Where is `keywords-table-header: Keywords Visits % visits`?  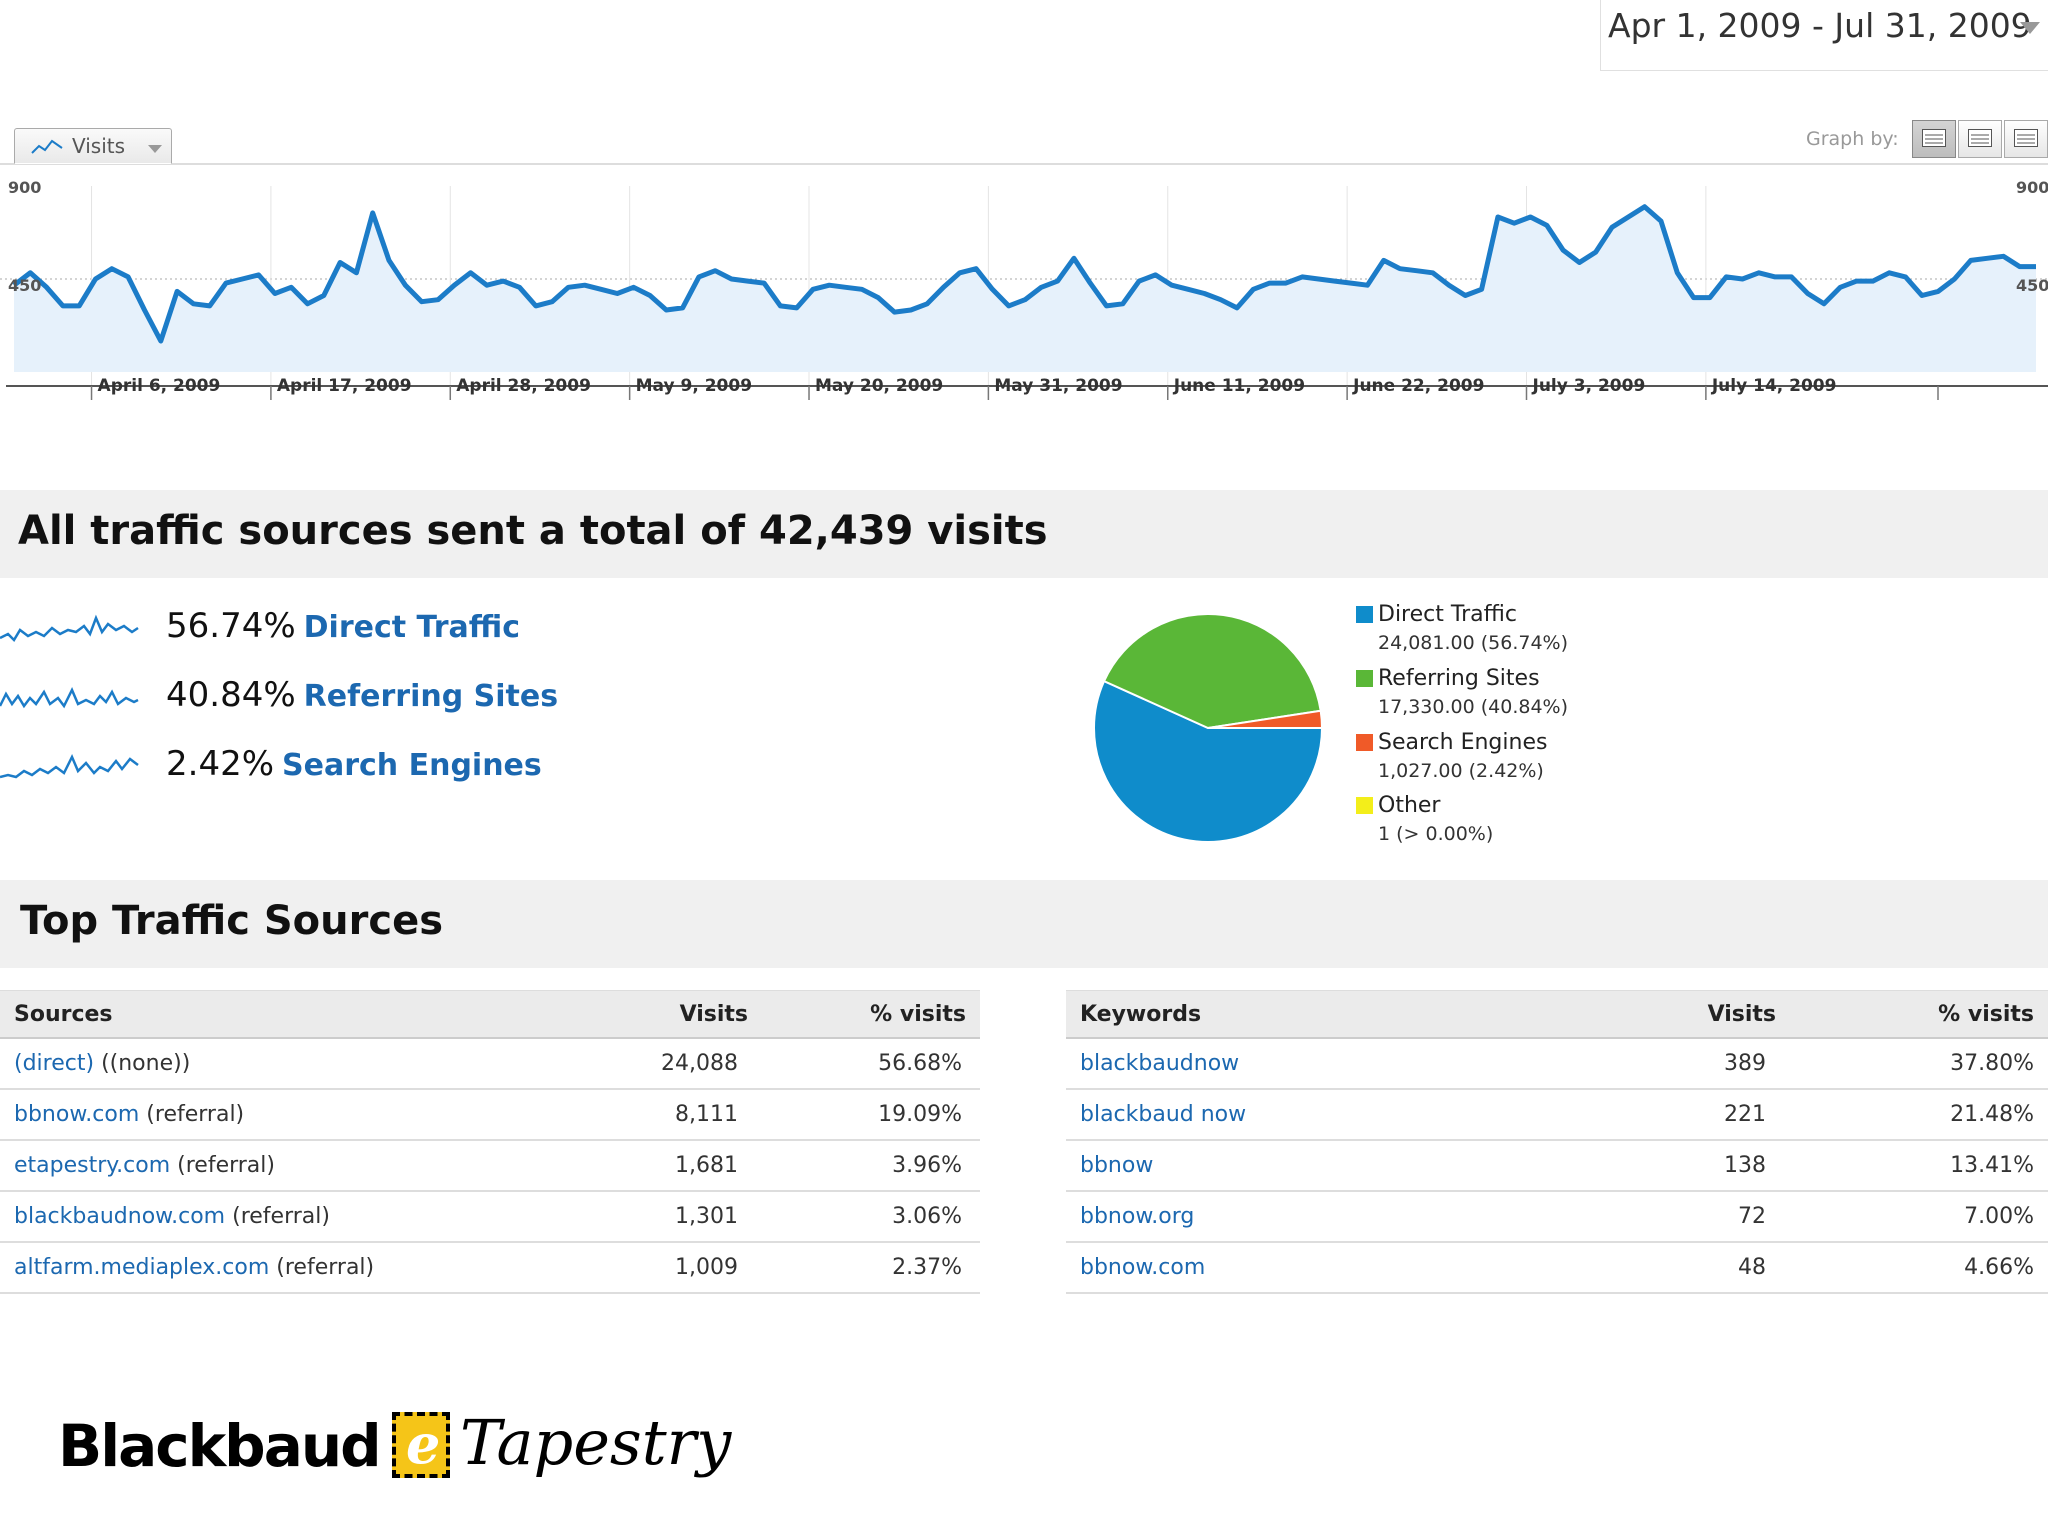 keywords-table-header: Keywords Visits % visits is located at coordinates (1557, 1014).